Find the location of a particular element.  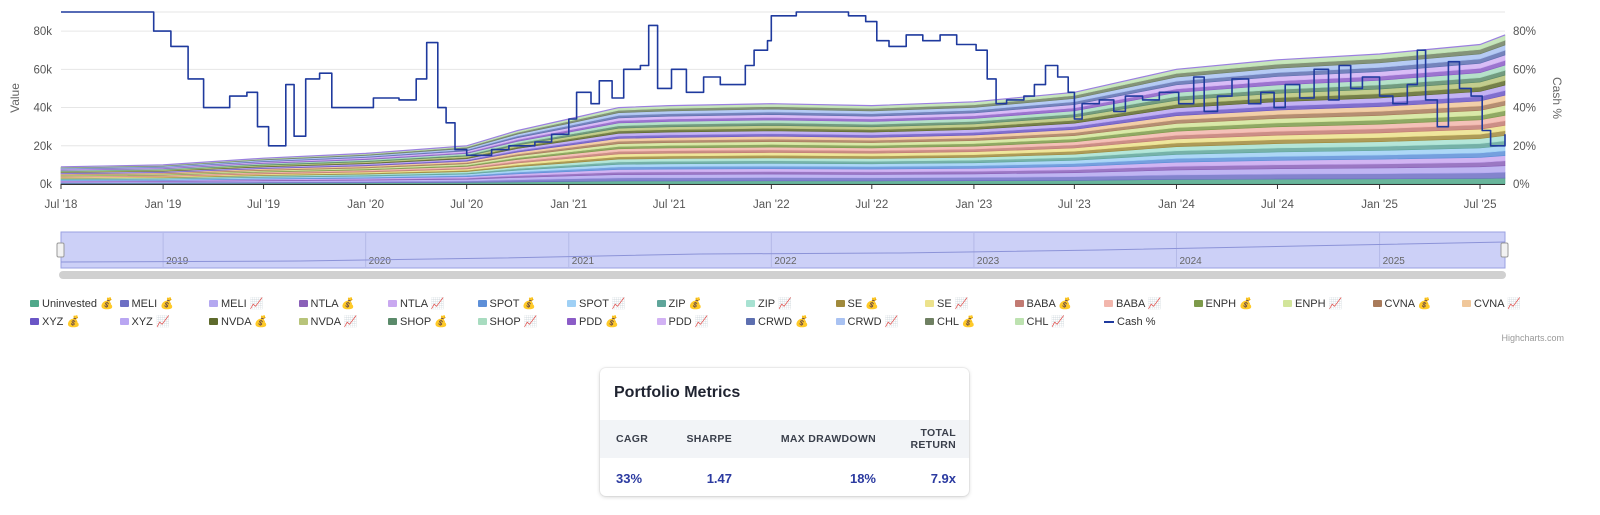

x-tick-label: Jul '21 is located at coordinates (669, 205).